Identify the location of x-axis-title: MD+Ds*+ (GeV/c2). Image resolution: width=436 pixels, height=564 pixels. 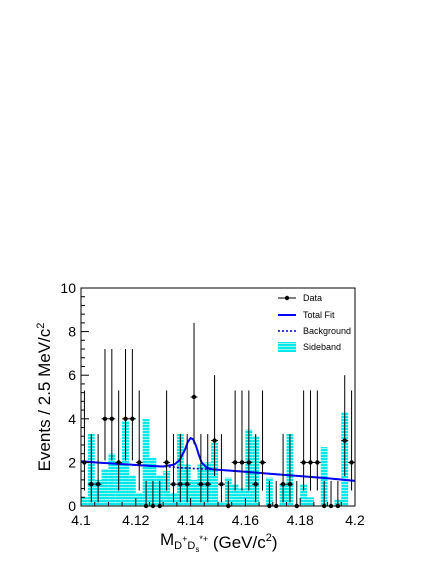
(219, 542).